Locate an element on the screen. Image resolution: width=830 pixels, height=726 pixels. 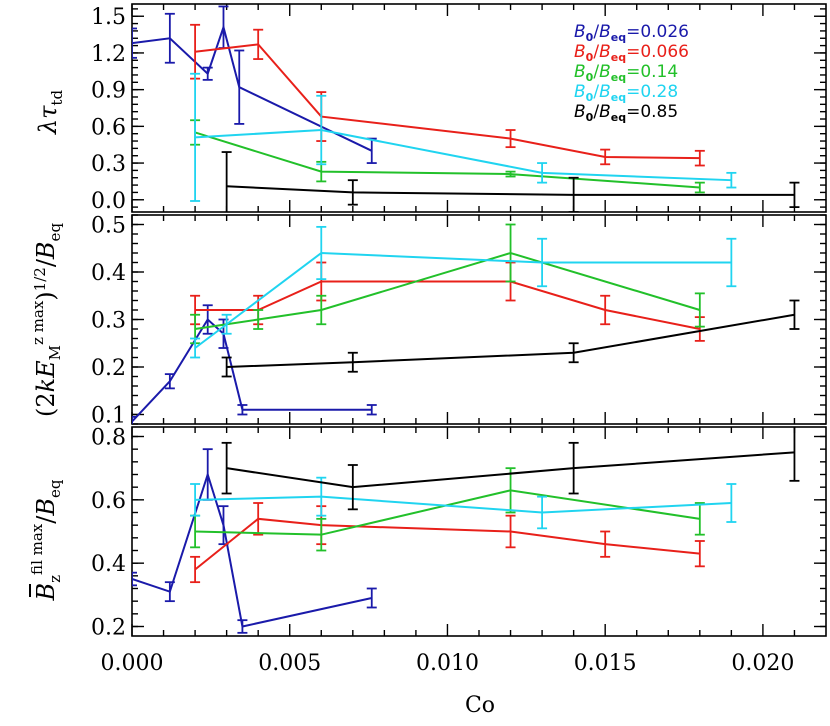
x-axis-label: Co is located at coordinates (480, 705).